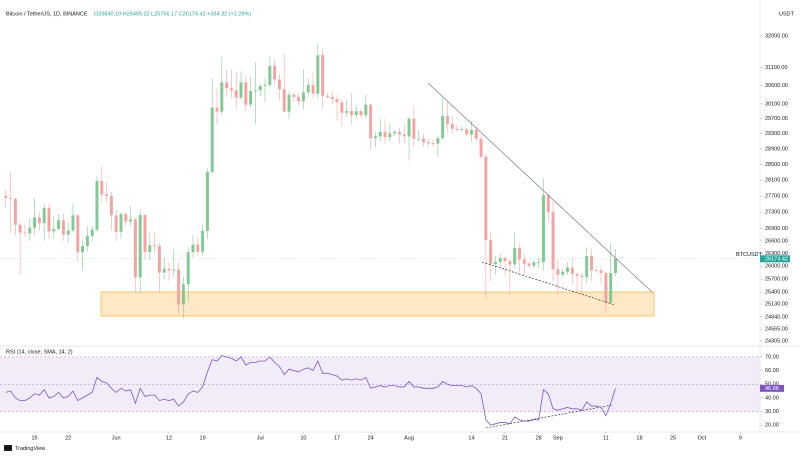 This screenshot has height=457, width=800. What do you see at coordinates (776, 119) in the screenshot?
I see `y-tick-label: 29700.00` at bounding box center [776, 119].